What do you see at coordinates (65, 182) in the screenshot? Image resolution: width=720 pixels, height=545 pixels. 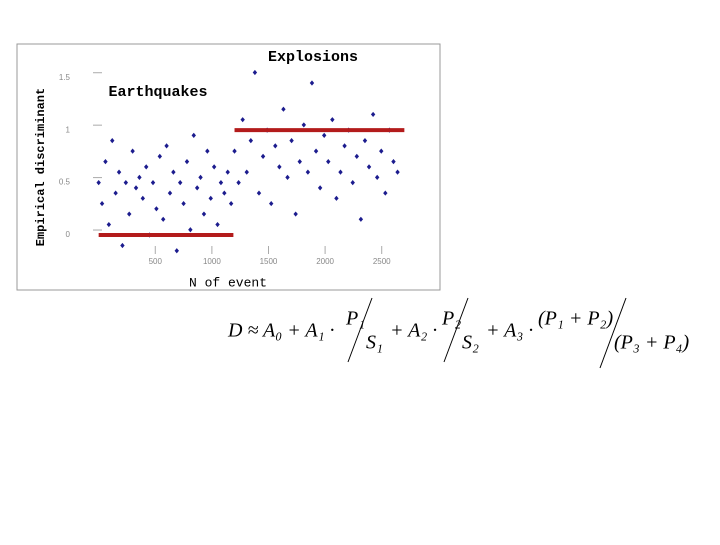 I see `y-tick-label: 0.5` at bounding box center [65, 182].